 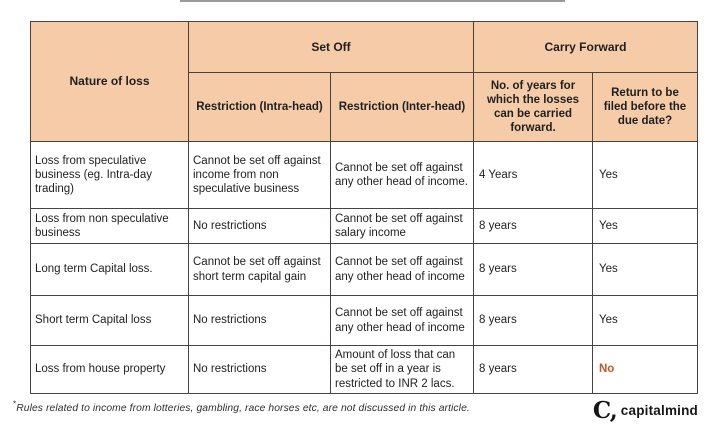 I want to click on header-restriction-inter-head: Restriction (Inter-head), so click(x=402, y=107).